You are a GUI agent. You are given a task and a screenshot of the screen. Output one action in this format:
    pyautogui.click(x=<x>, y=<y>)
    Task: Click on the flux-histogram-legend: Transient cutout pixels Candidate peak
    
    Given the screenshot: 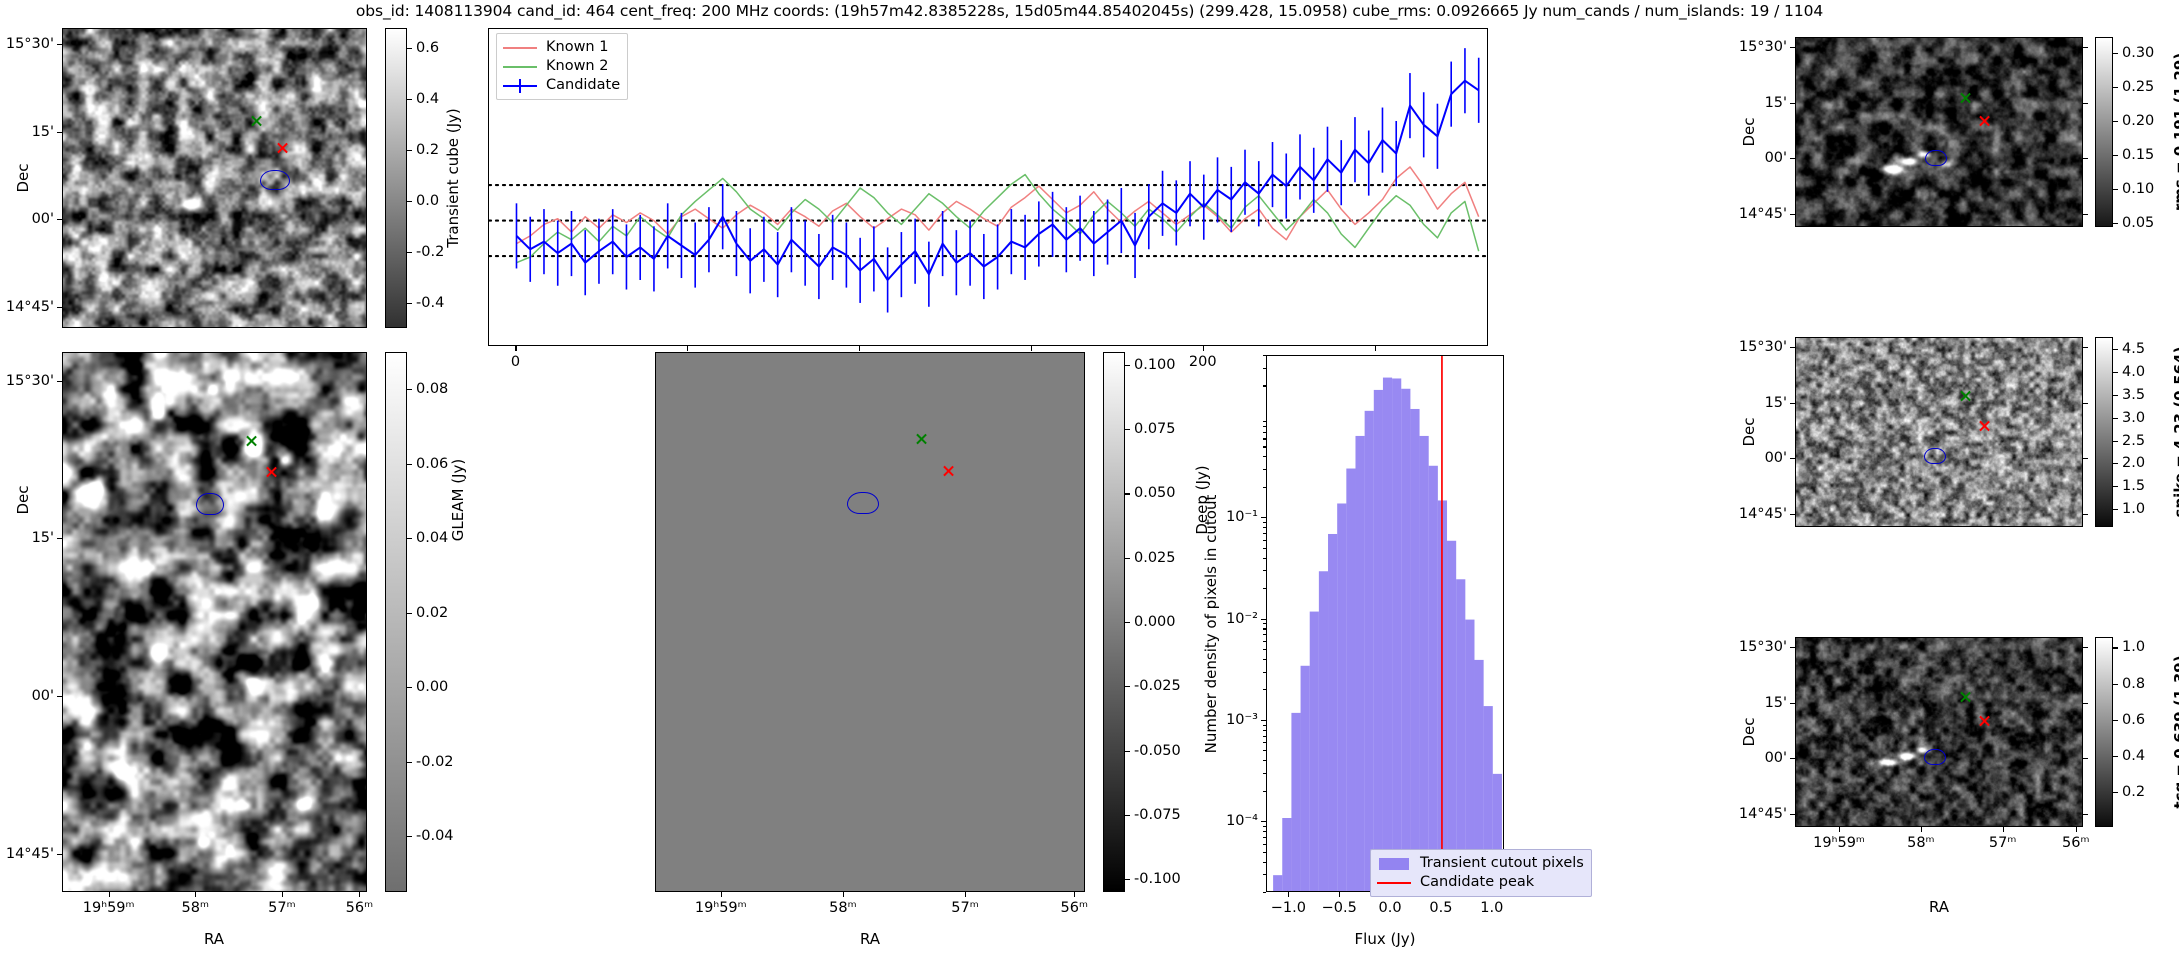 What is the action you would take?
    pyautogui.click(x=1481, y=873)
    